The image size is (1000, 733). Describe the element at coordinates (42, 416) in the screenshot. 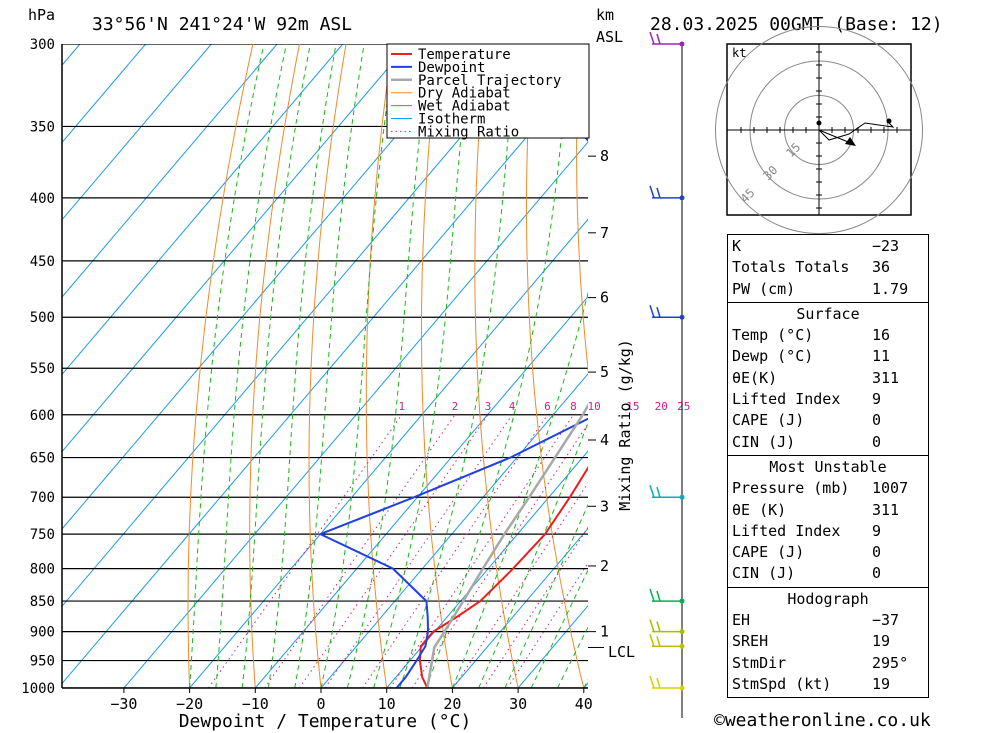

I see `pressure-tick-label: 600` at that location.